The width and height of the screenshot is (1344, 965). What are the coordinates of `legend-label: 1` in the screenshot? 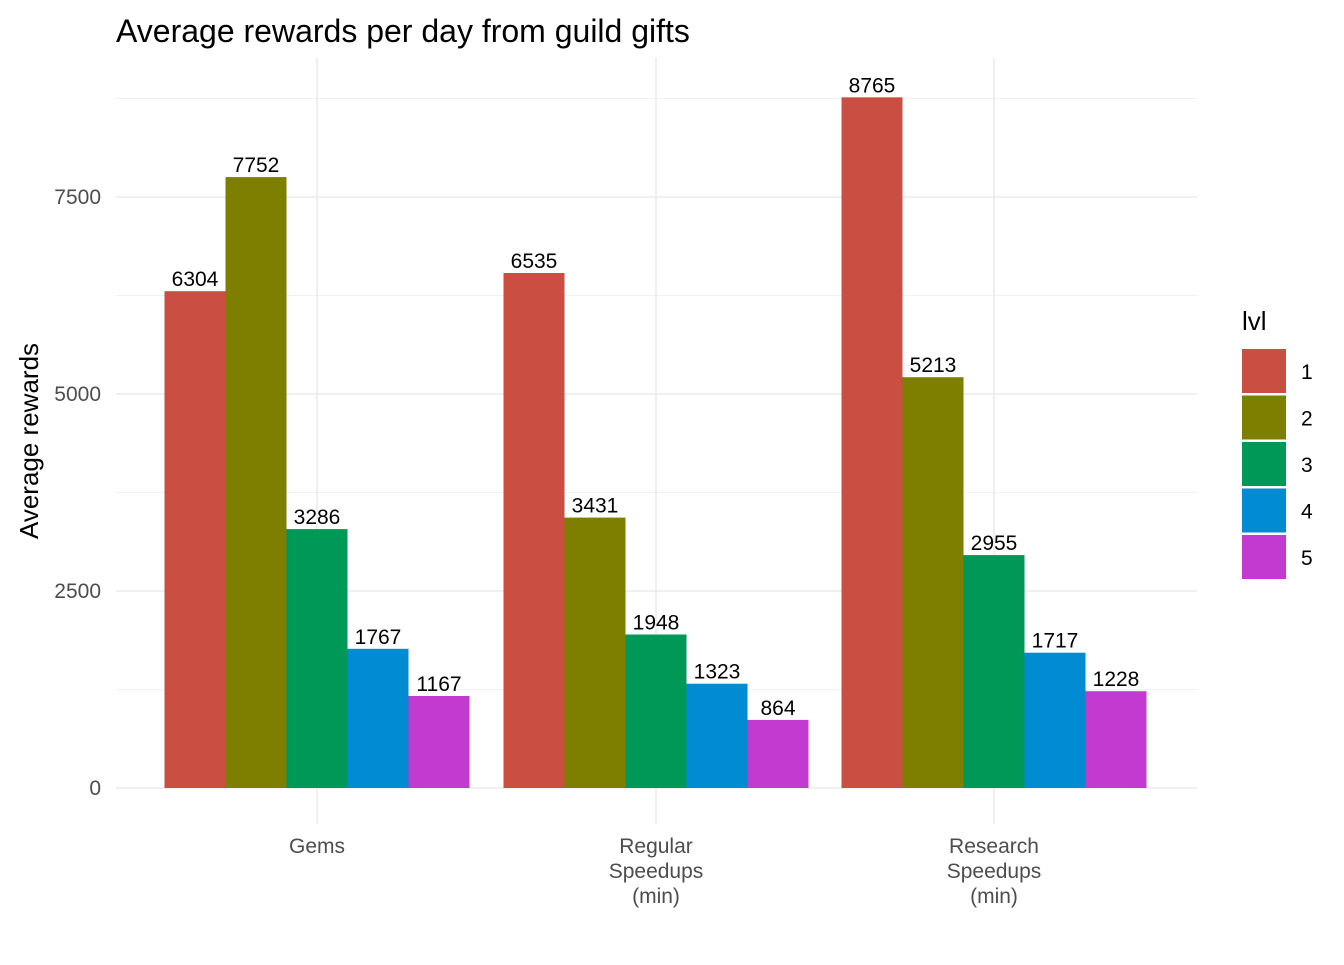 It's located at (1307, 372).